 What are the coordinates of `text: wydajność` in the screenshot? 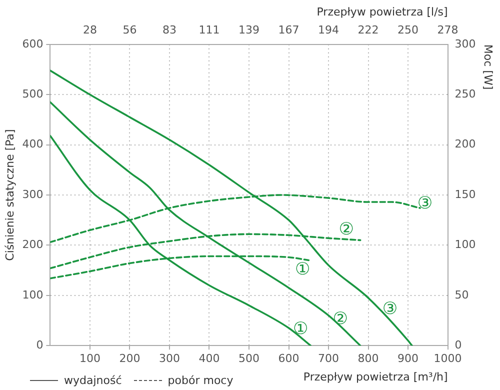 It's located at (93, 380).